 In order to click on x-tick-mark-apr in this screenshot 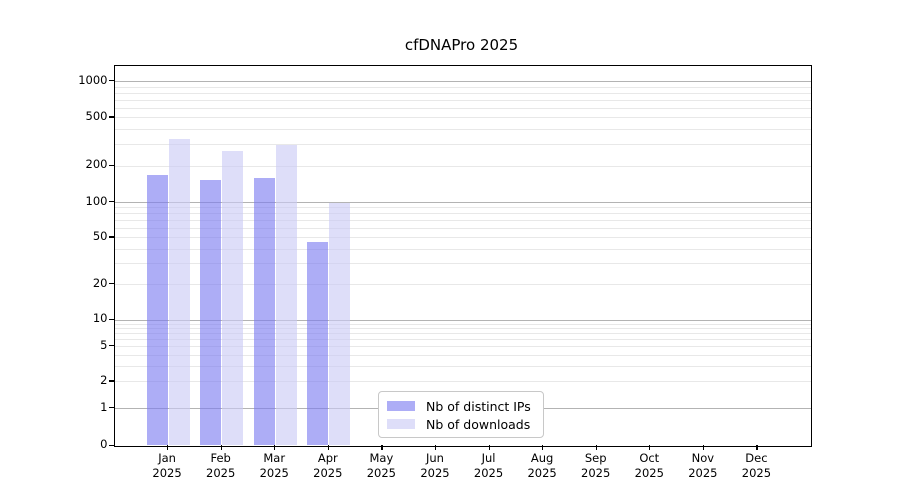, I will do `click(328, 447)`.